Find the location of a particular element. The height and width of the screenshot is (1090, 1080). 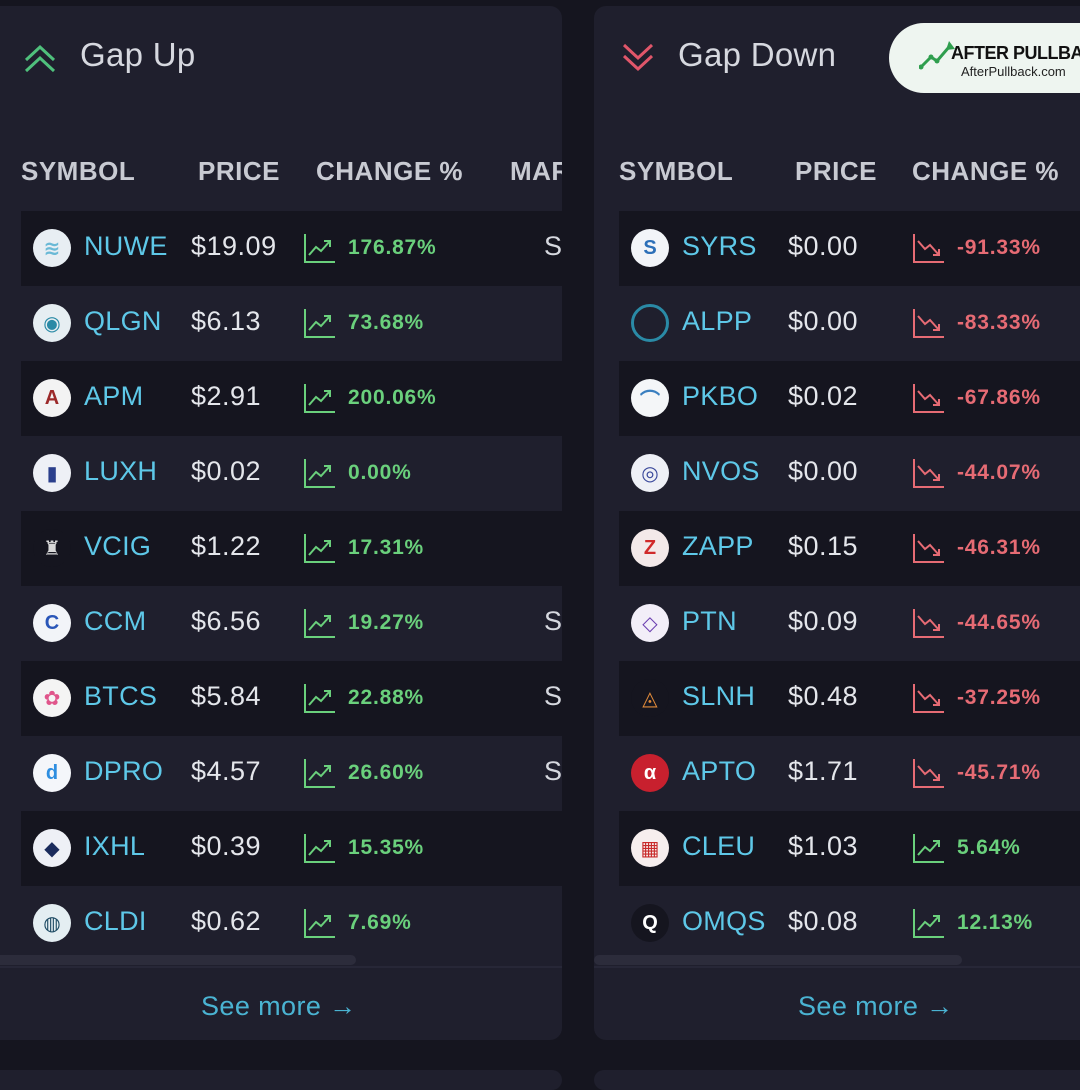

table-row: ✿ BTCS $5.84 22.88% S is located at coordinates (291, 698).